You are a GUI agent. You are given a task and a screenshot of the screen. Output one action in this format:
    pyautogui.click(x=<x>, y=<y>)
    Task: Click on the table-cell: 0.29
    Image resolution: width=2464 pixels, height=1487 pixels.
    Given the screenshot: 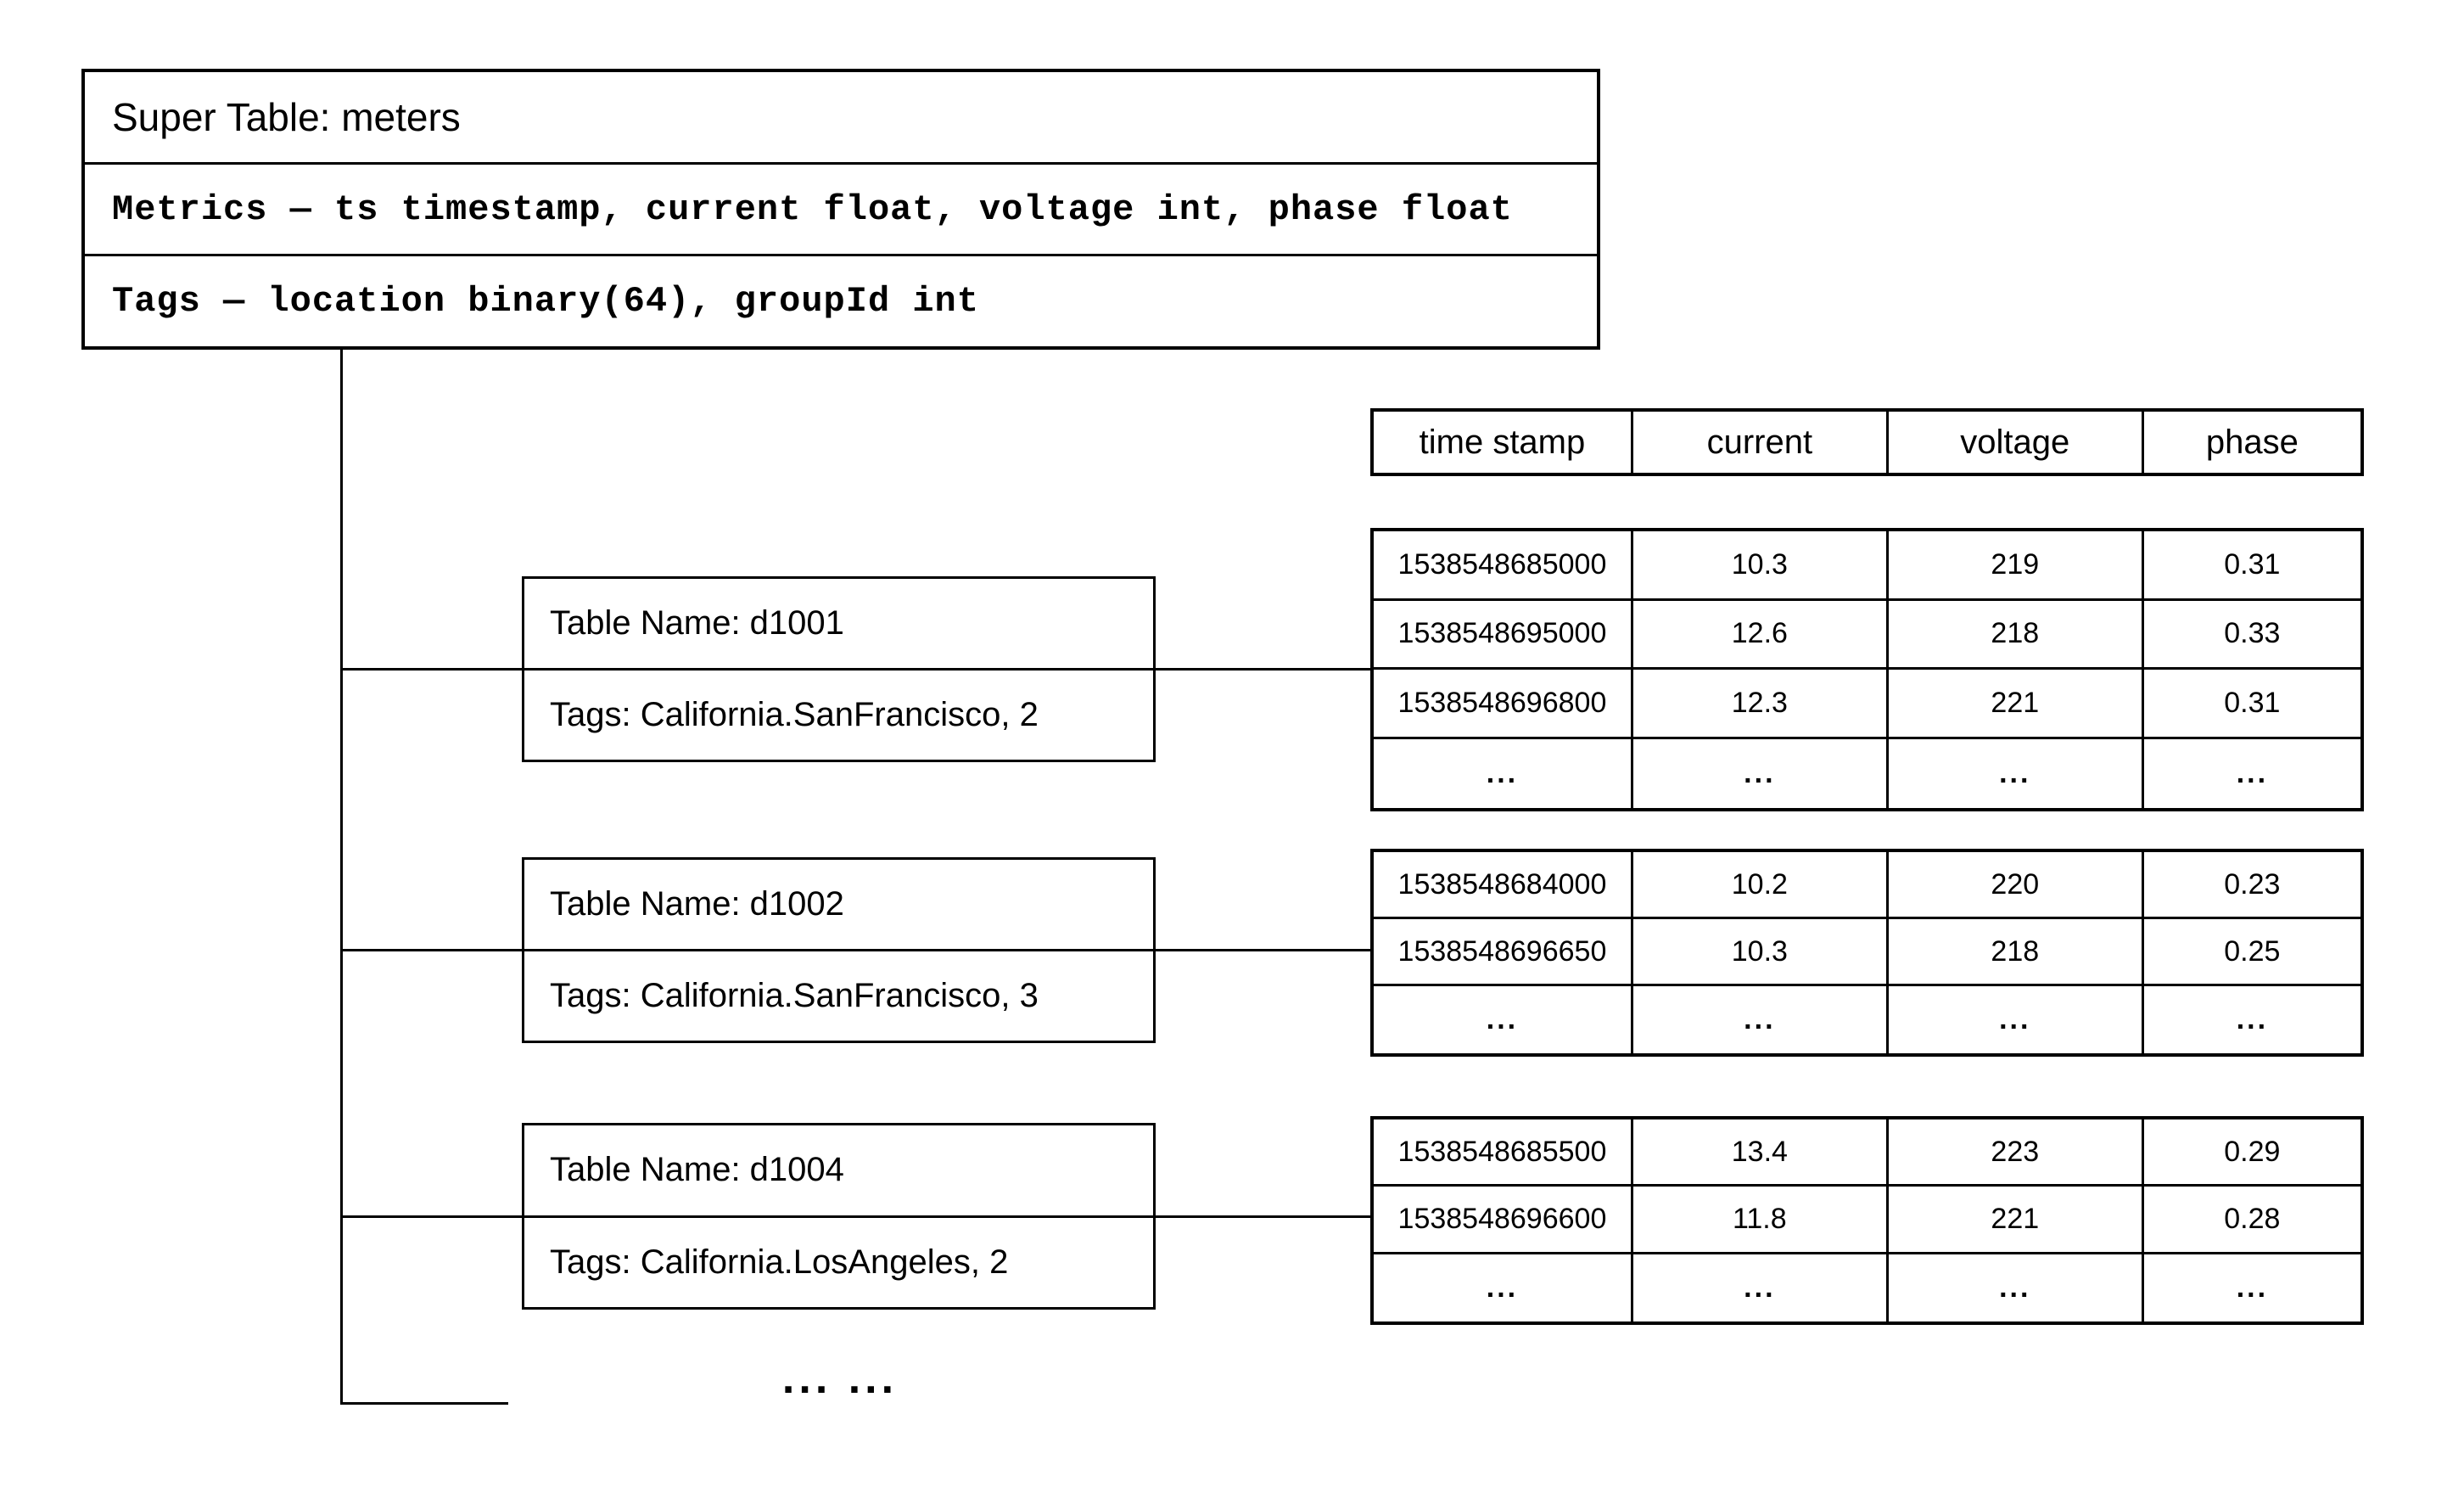 What is the action you would take?
    pyautogui.click(x=2251, y=1153)
    